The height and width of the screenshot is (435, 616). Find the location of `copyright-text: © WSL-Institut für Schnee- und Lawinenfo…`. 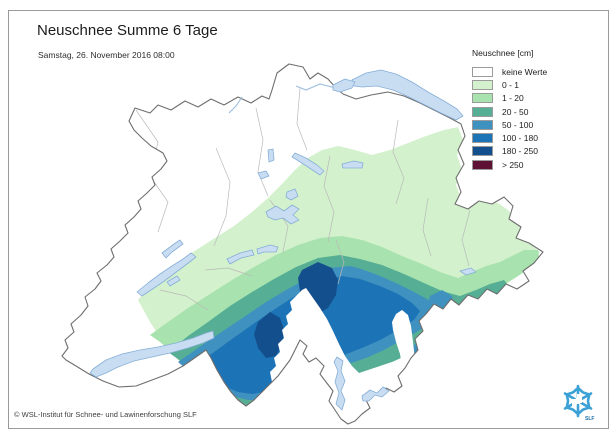

copyright-text: © WSL-Institut für Schnee- und Lawinenfo… is located at coordinates (105, 414).